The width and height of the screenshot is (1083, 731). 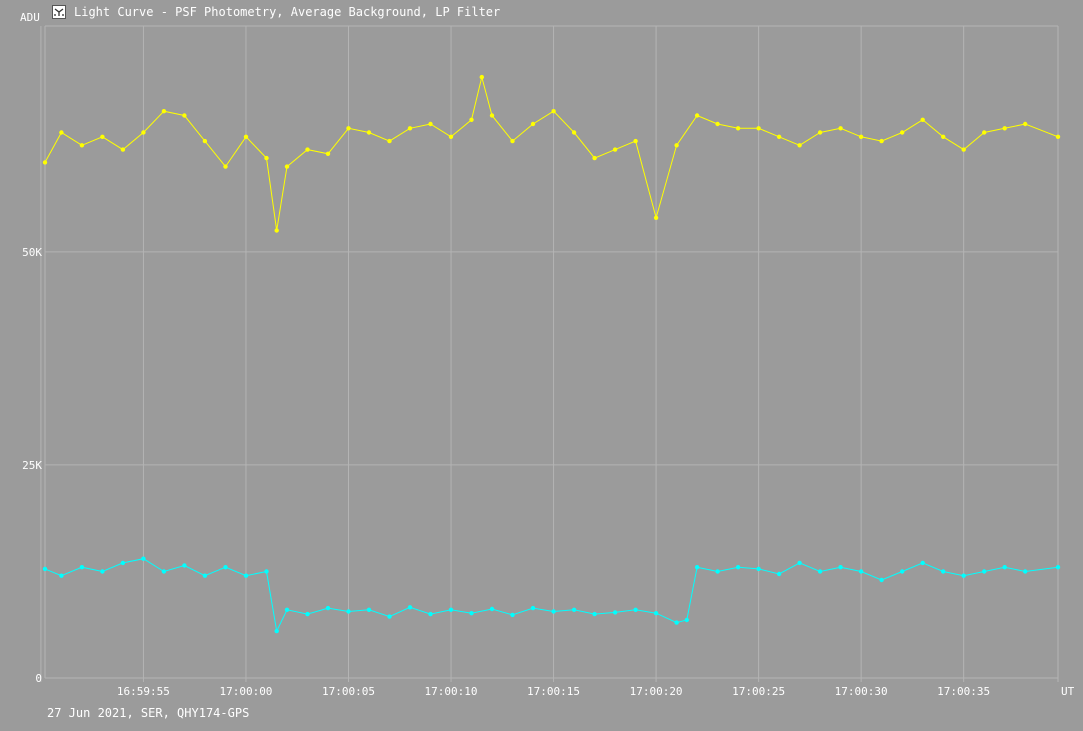 I want to click on y-axis-label: ADU, so click(x=30, y=17).